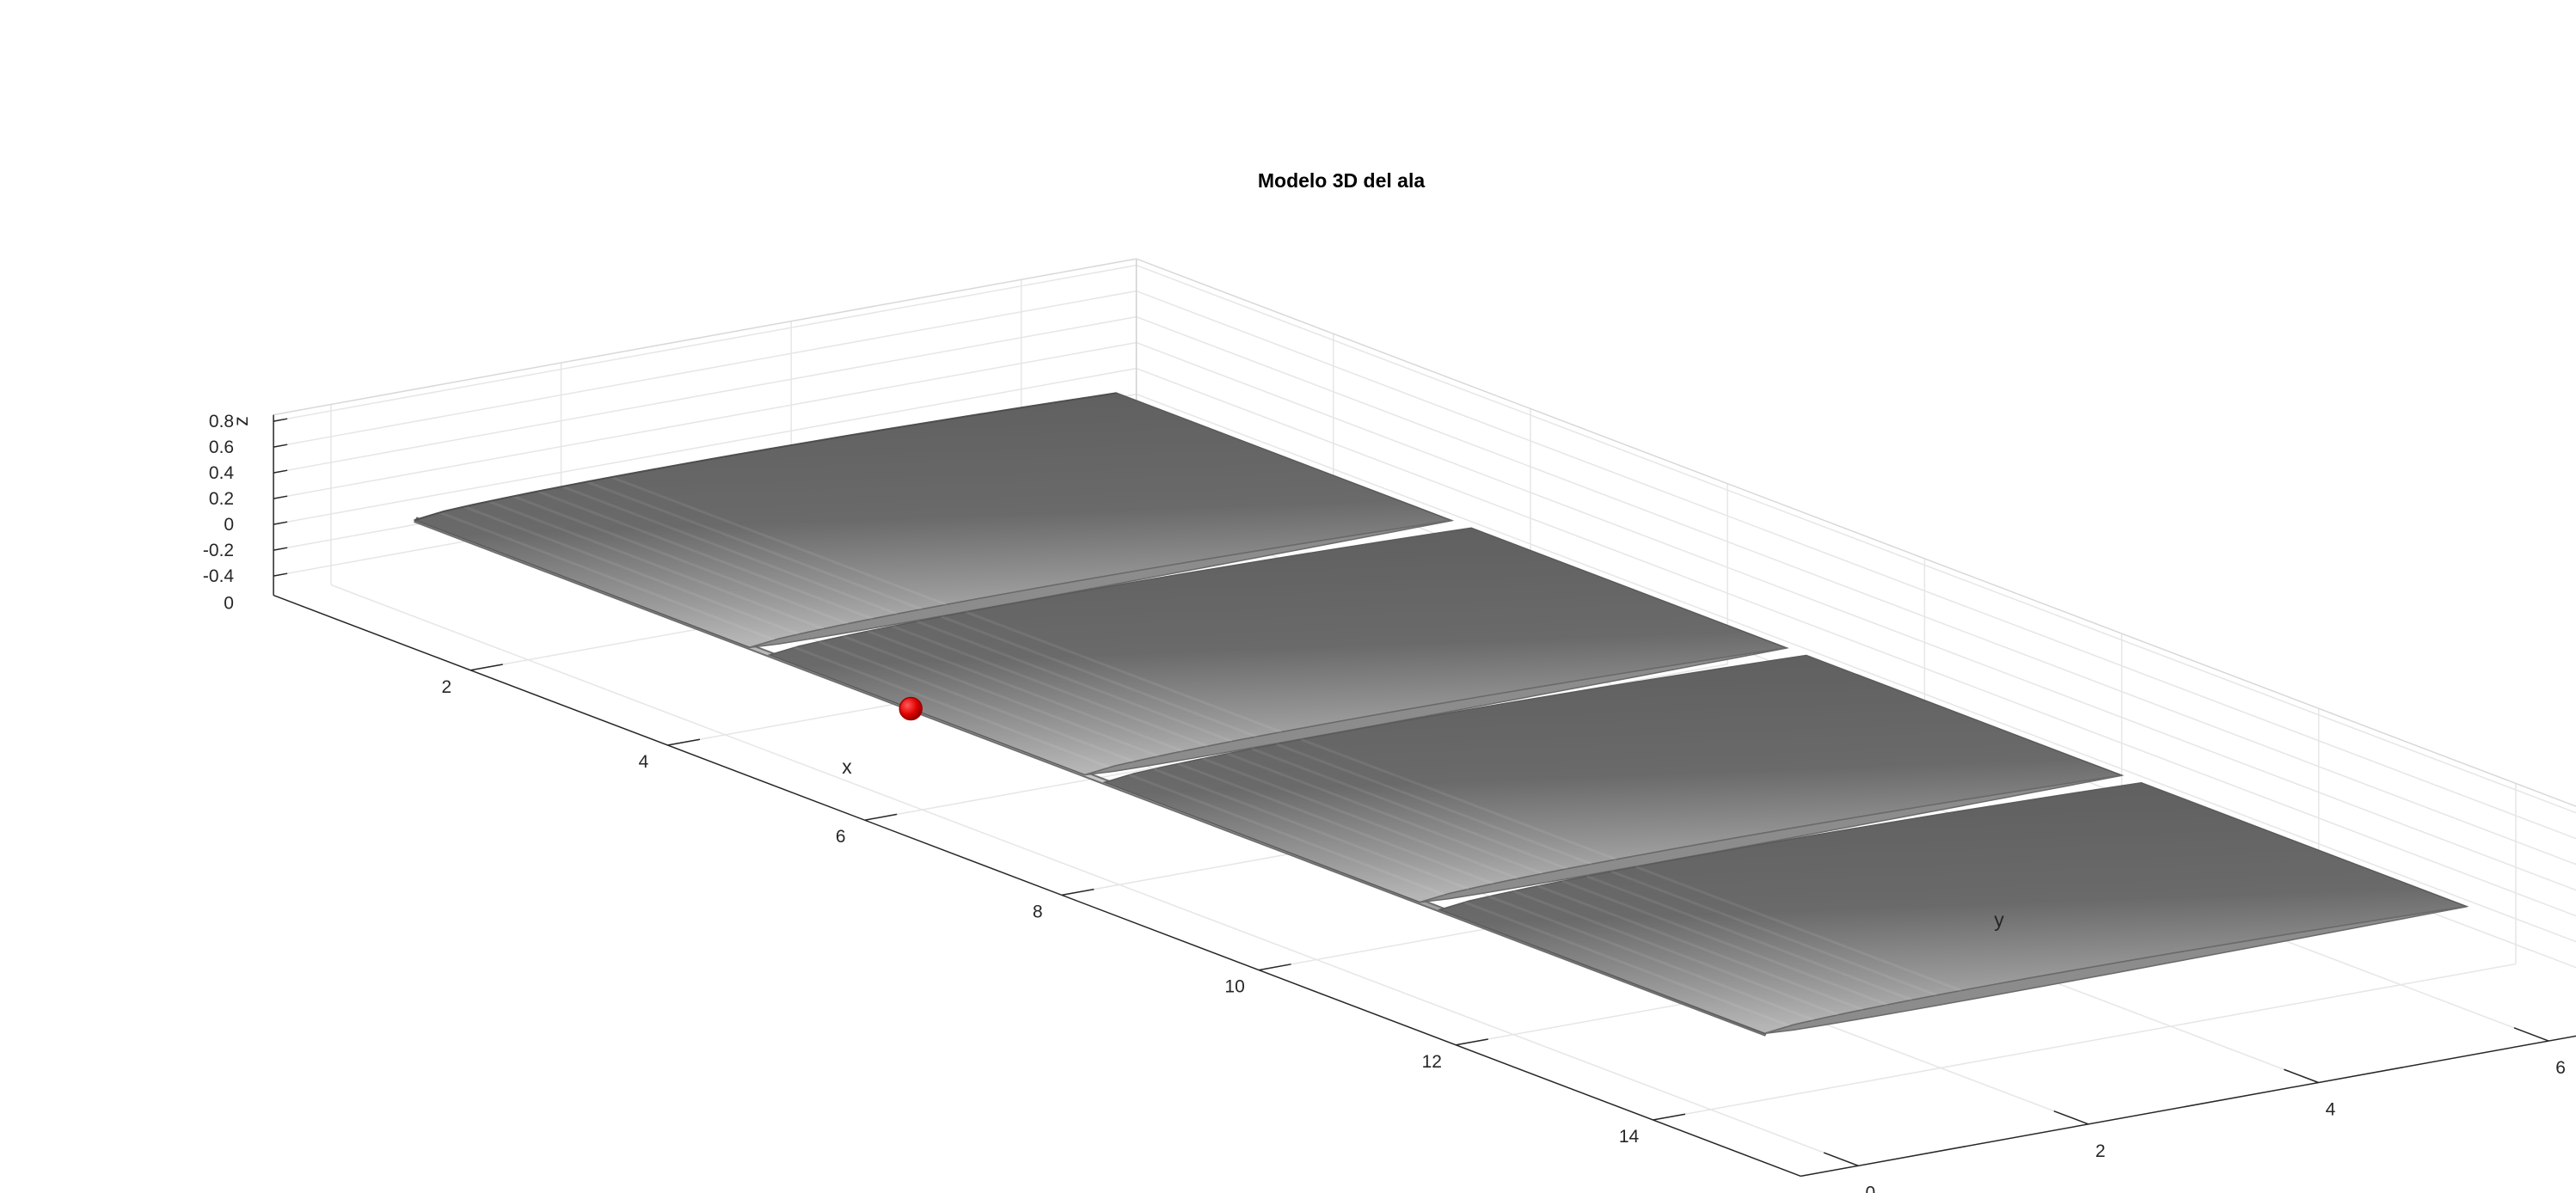  I want to click on z-tick-label: 0.2, so click(221, 499).